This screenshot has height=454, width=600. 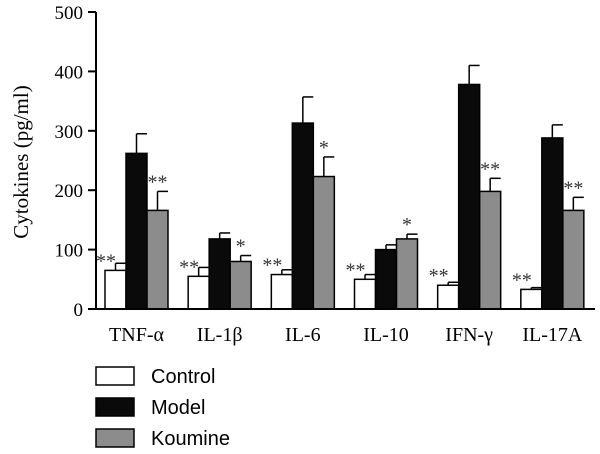 I want to click on x-tick-label: IL-1β, so click(x=220, y=335).